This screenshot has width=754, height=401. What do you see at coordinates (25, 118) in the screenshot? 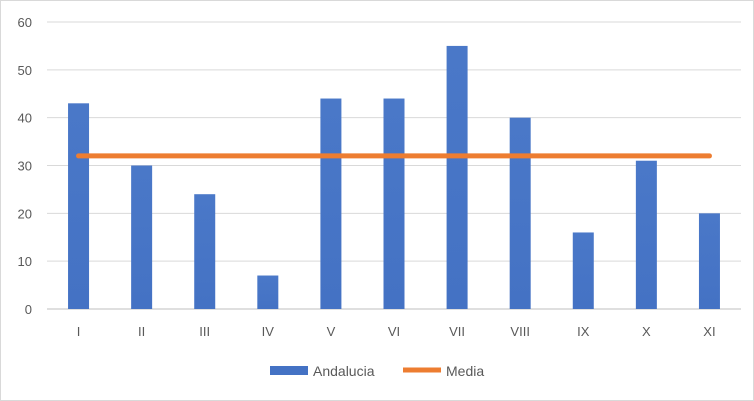
I see `y-tick-label: 40` at bounding box center [25, 118].